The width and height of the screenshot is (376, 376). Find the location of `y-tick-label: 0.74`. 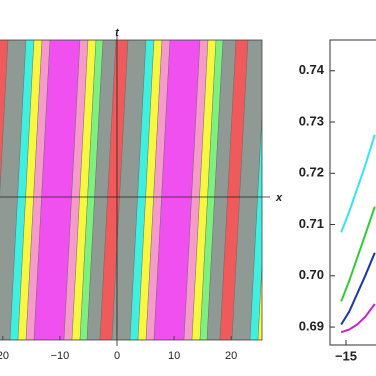

y-tick-label: 0.74 is located at coordinates (312, 69).